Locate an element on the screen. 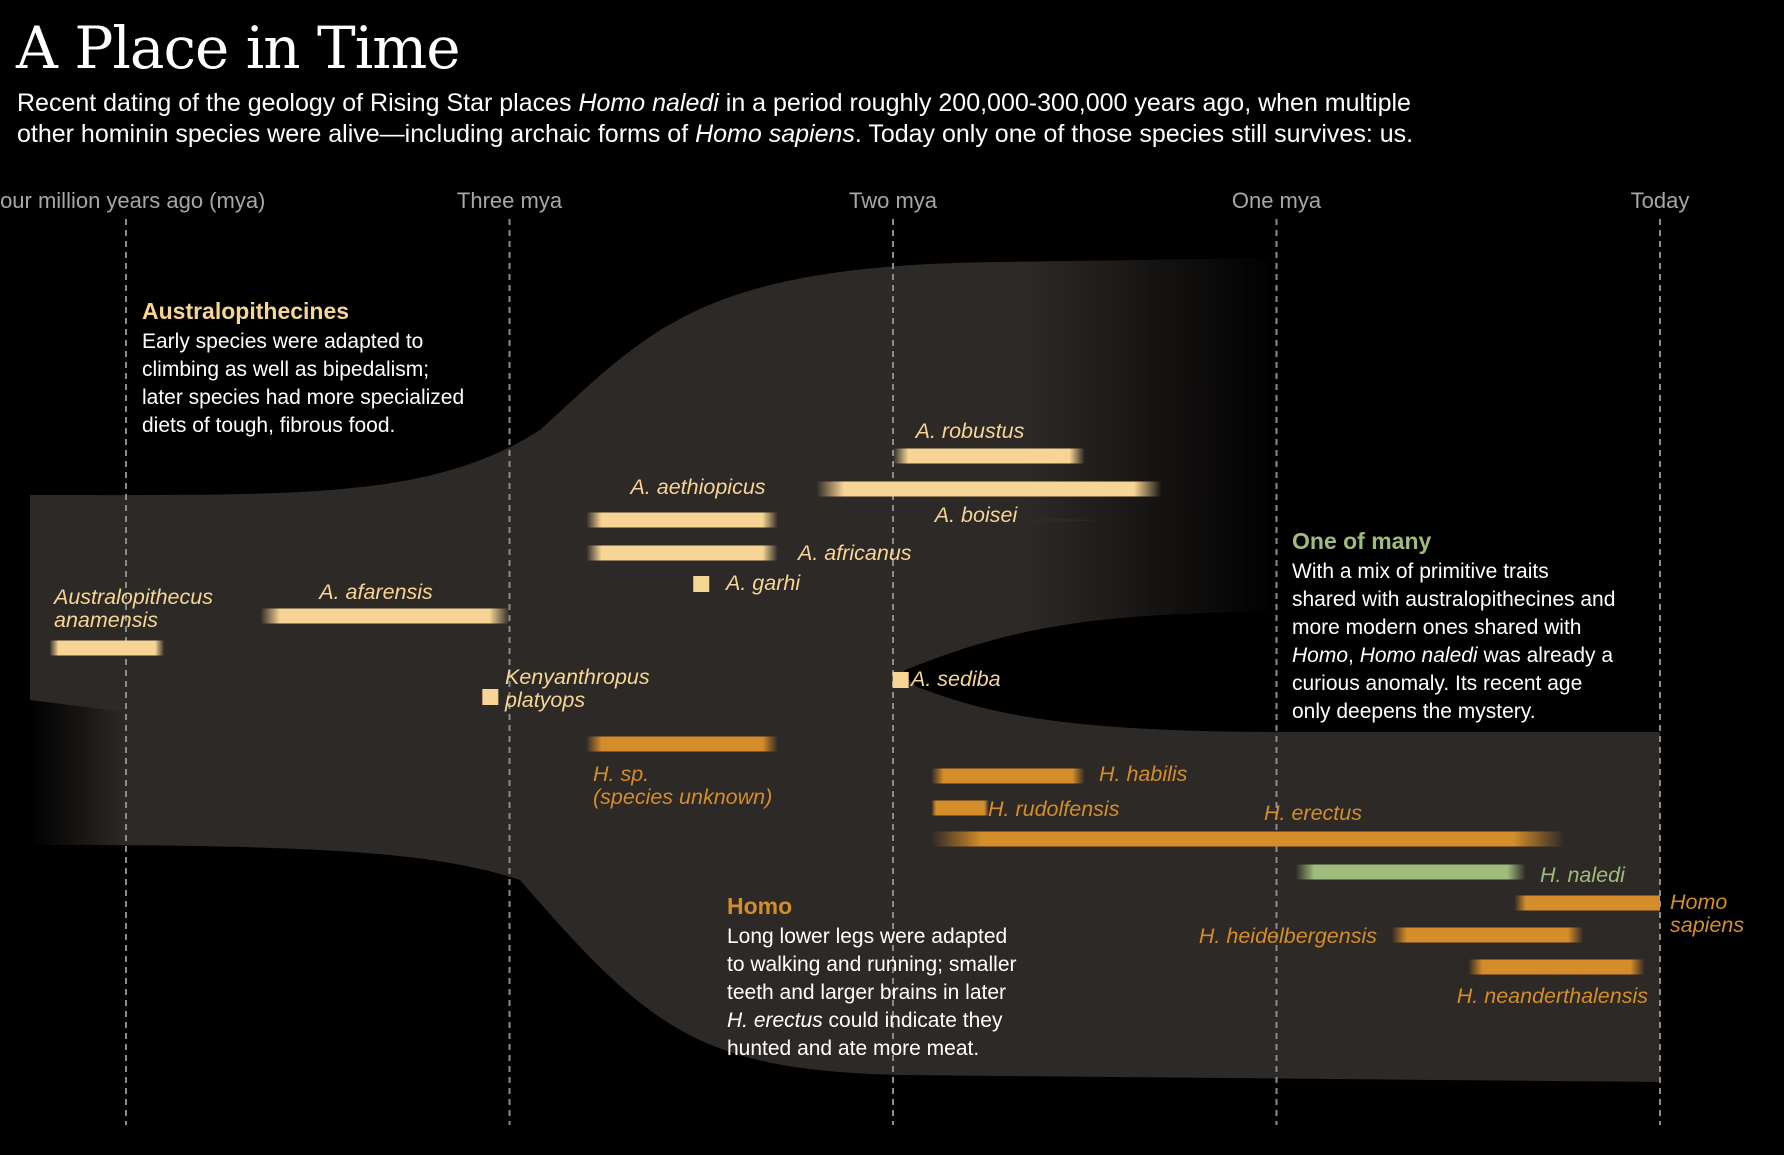 Image resolution: width=1784 pixels, height=1155 pixels. point-kenyanthropus-platyops is located at coordinates (490, 697).